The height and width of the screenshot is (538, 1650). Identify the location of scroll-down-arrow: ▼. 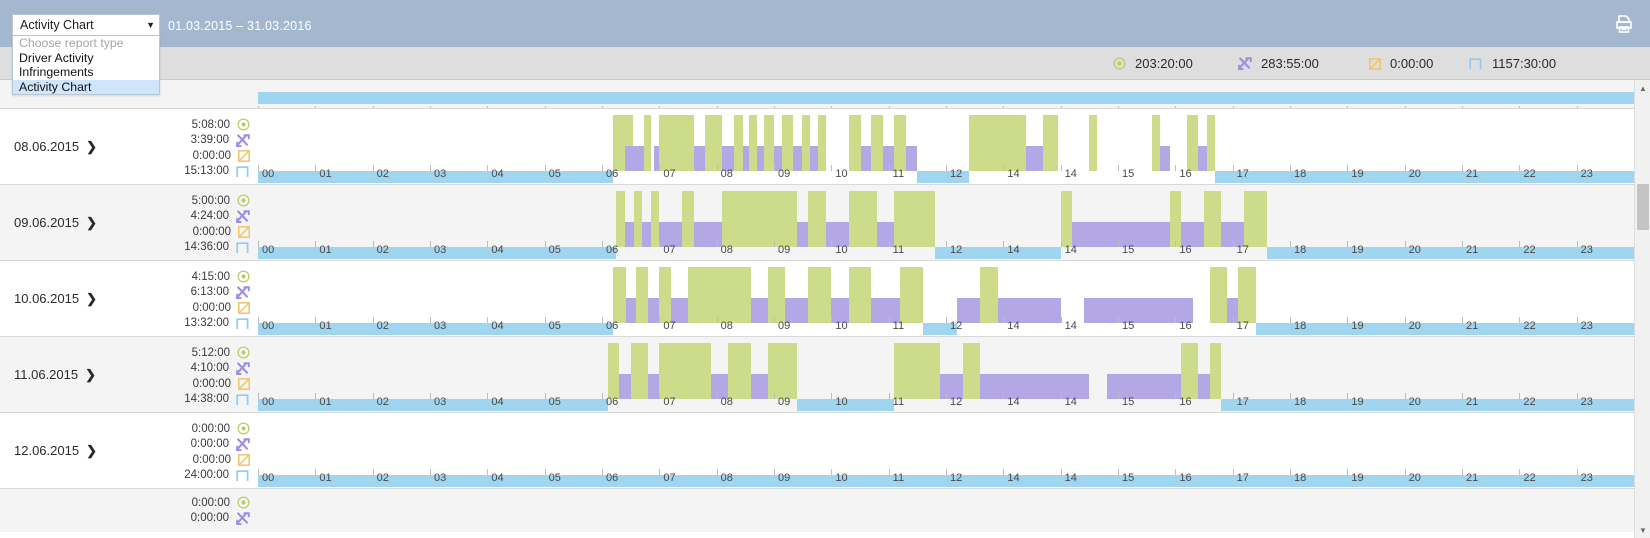
(1643, 530).